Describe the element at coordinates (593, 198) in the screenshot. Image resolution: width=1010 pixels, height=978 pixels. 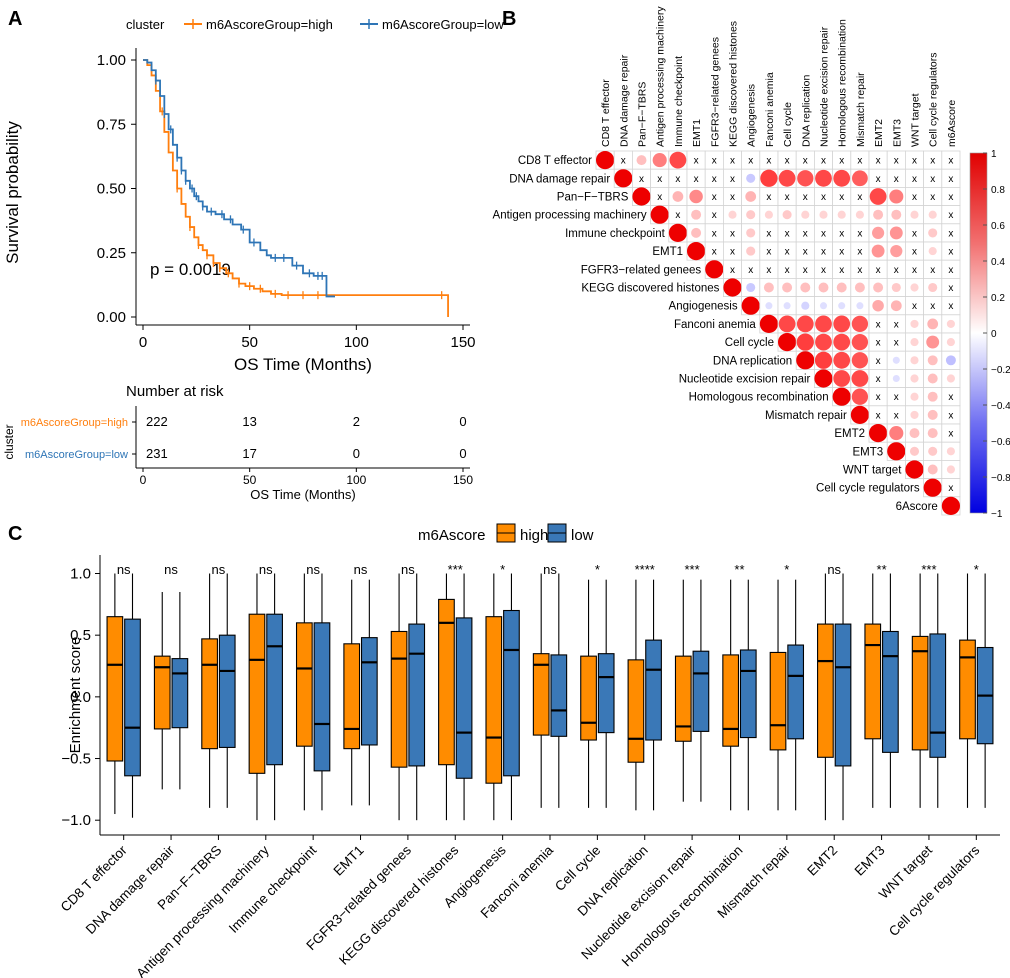
I see `heatmap-row-label: Pan−F−TBRS` at that location.